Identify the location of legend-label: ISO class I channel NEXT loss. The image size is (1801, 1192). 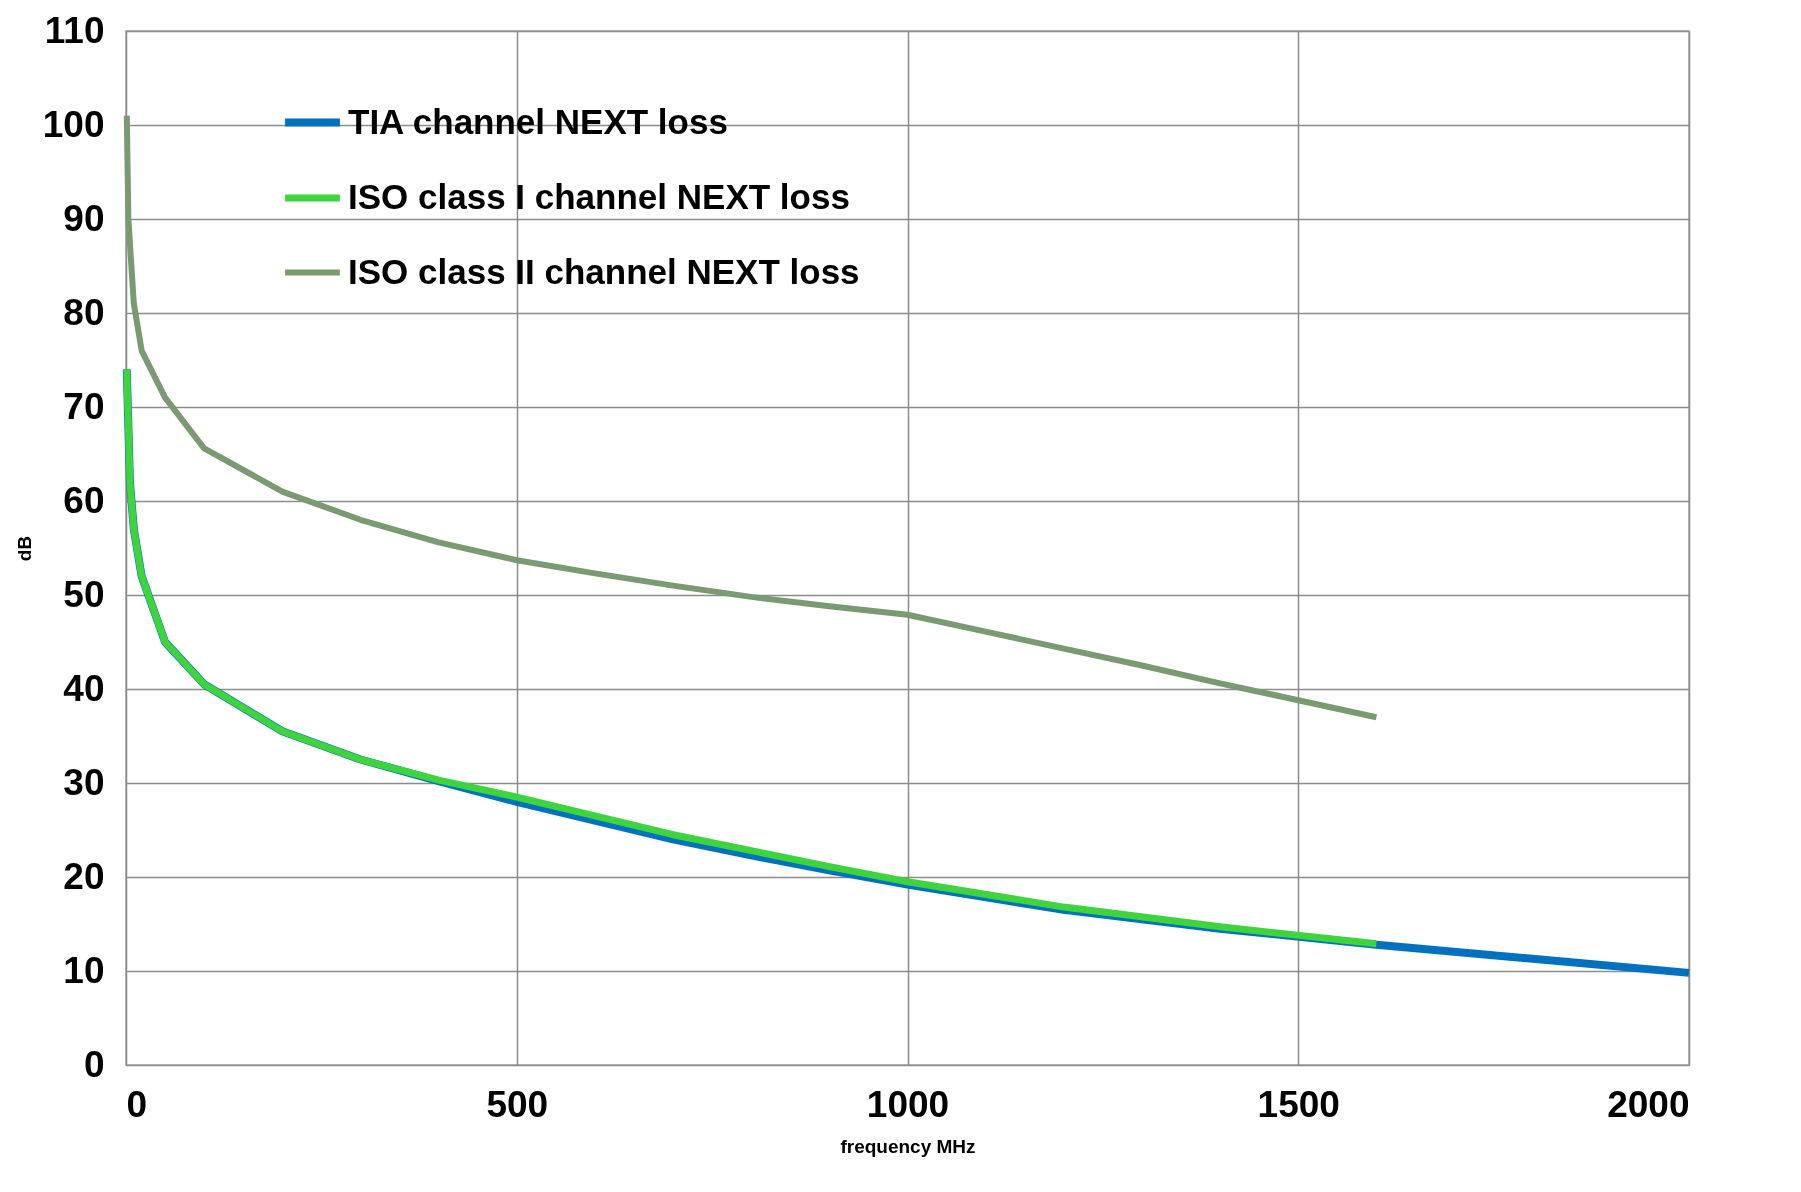
(599, 196).